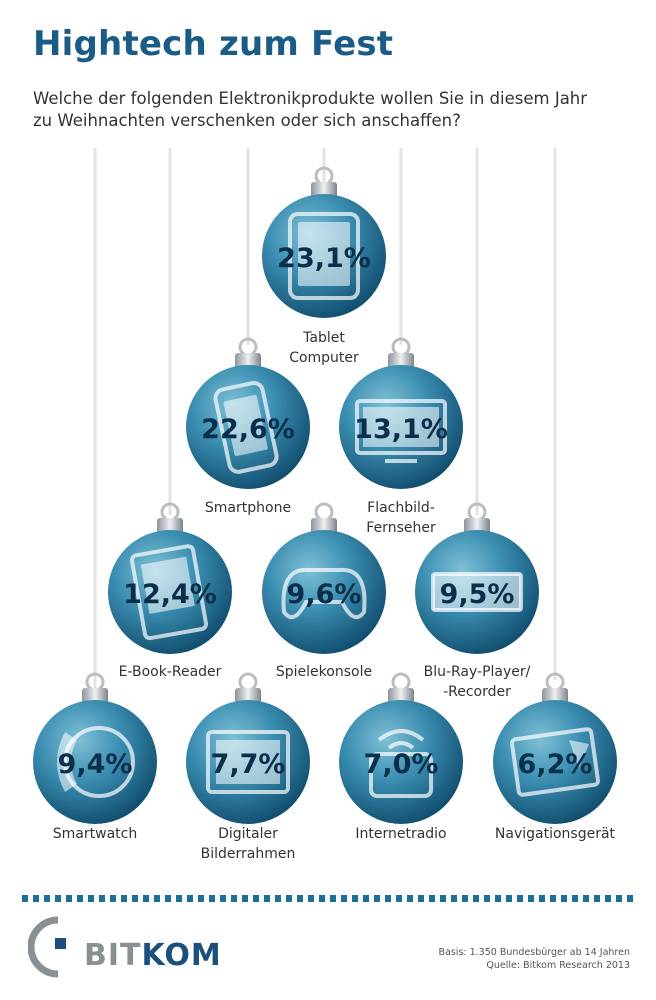 The width and height of the screenshot is (656, 1000). I want to click on tablet-icon, so click(324, 256).